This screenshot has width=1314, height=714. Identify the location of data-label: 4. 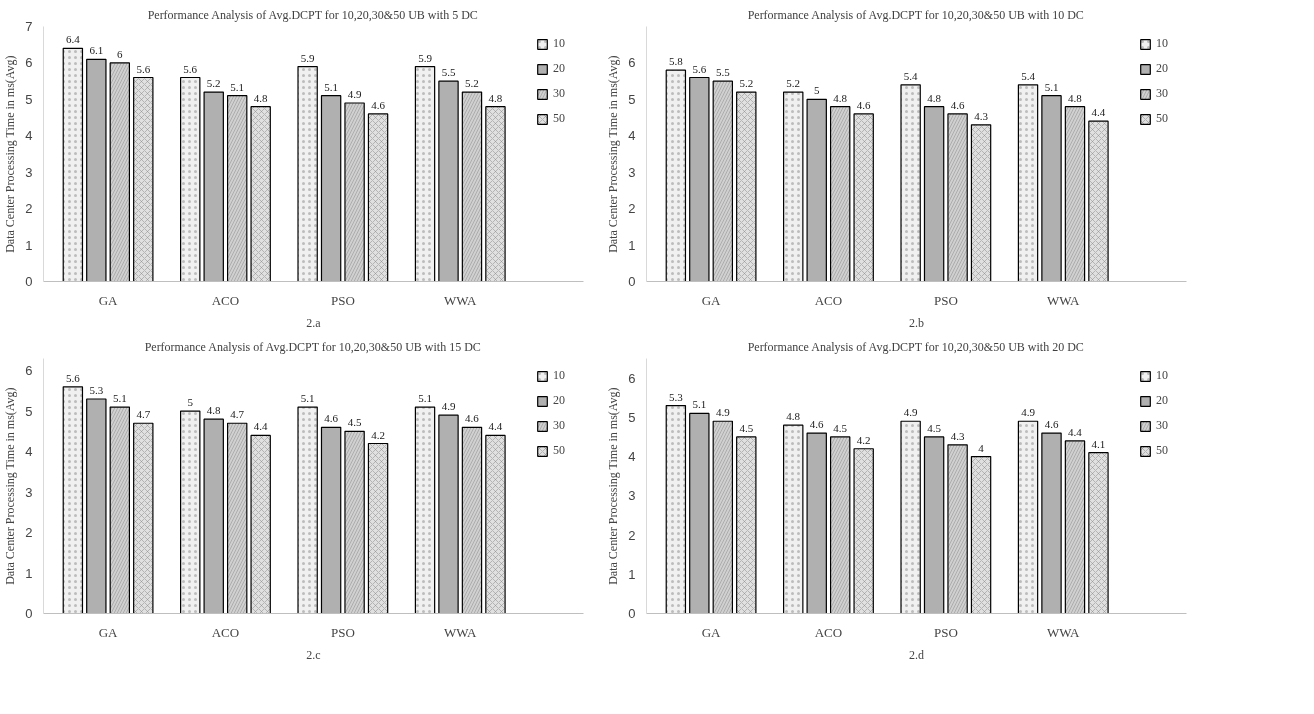
(981, 447).